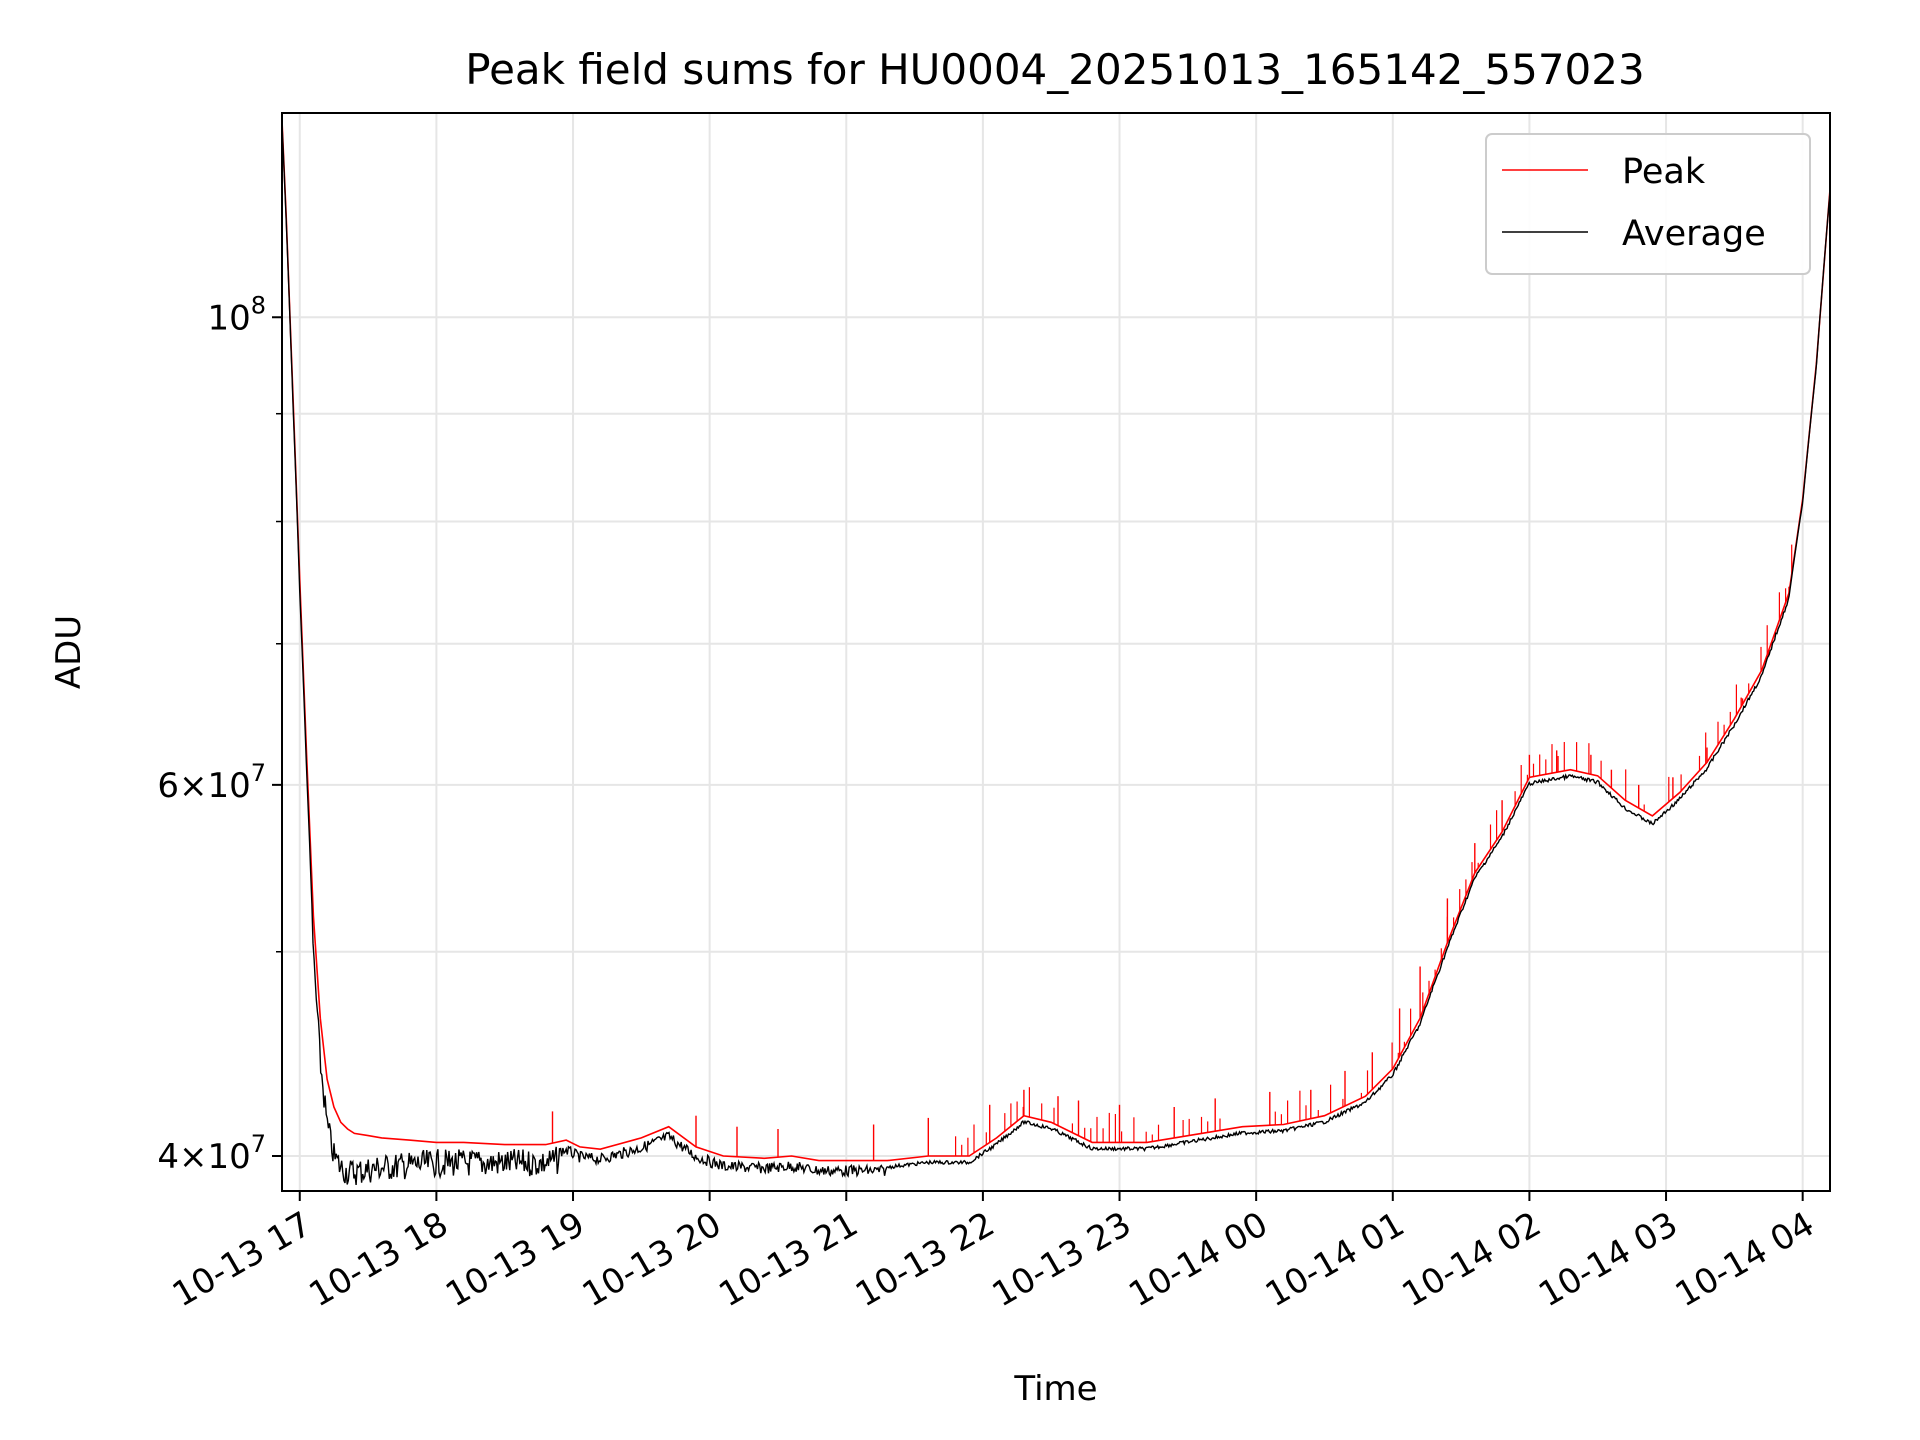  Describe the element at coordinates (378, 1259) in the screenshot. I see `x-tick-label: 10-13 18` at that location.